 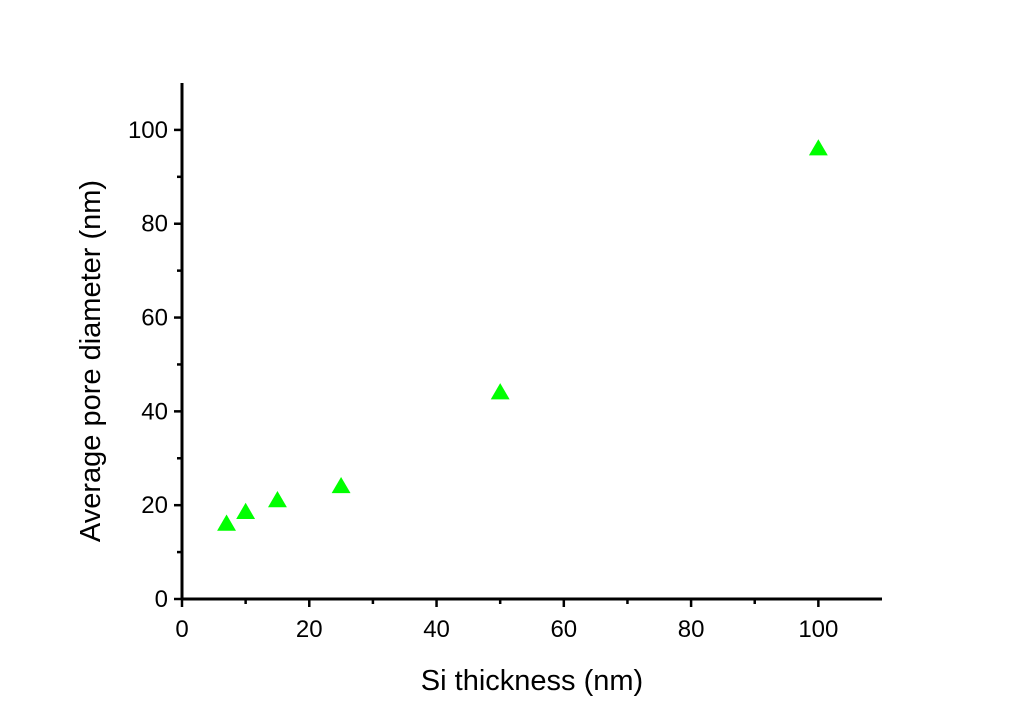 I want to click on x-tick-label: 60, so click(x=563, y=629).